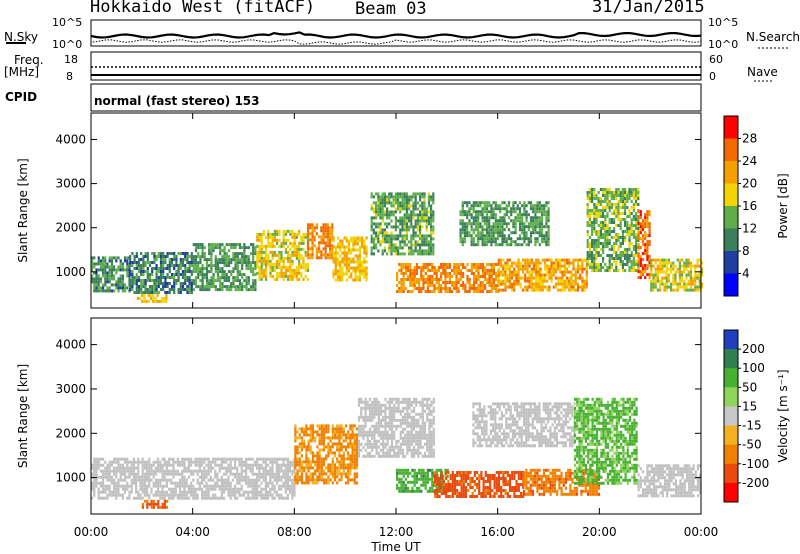 Image resolution: width=800 pixels, height=554 pixels. I want to click on x-tick-label: 12:00, so click(396, 532).